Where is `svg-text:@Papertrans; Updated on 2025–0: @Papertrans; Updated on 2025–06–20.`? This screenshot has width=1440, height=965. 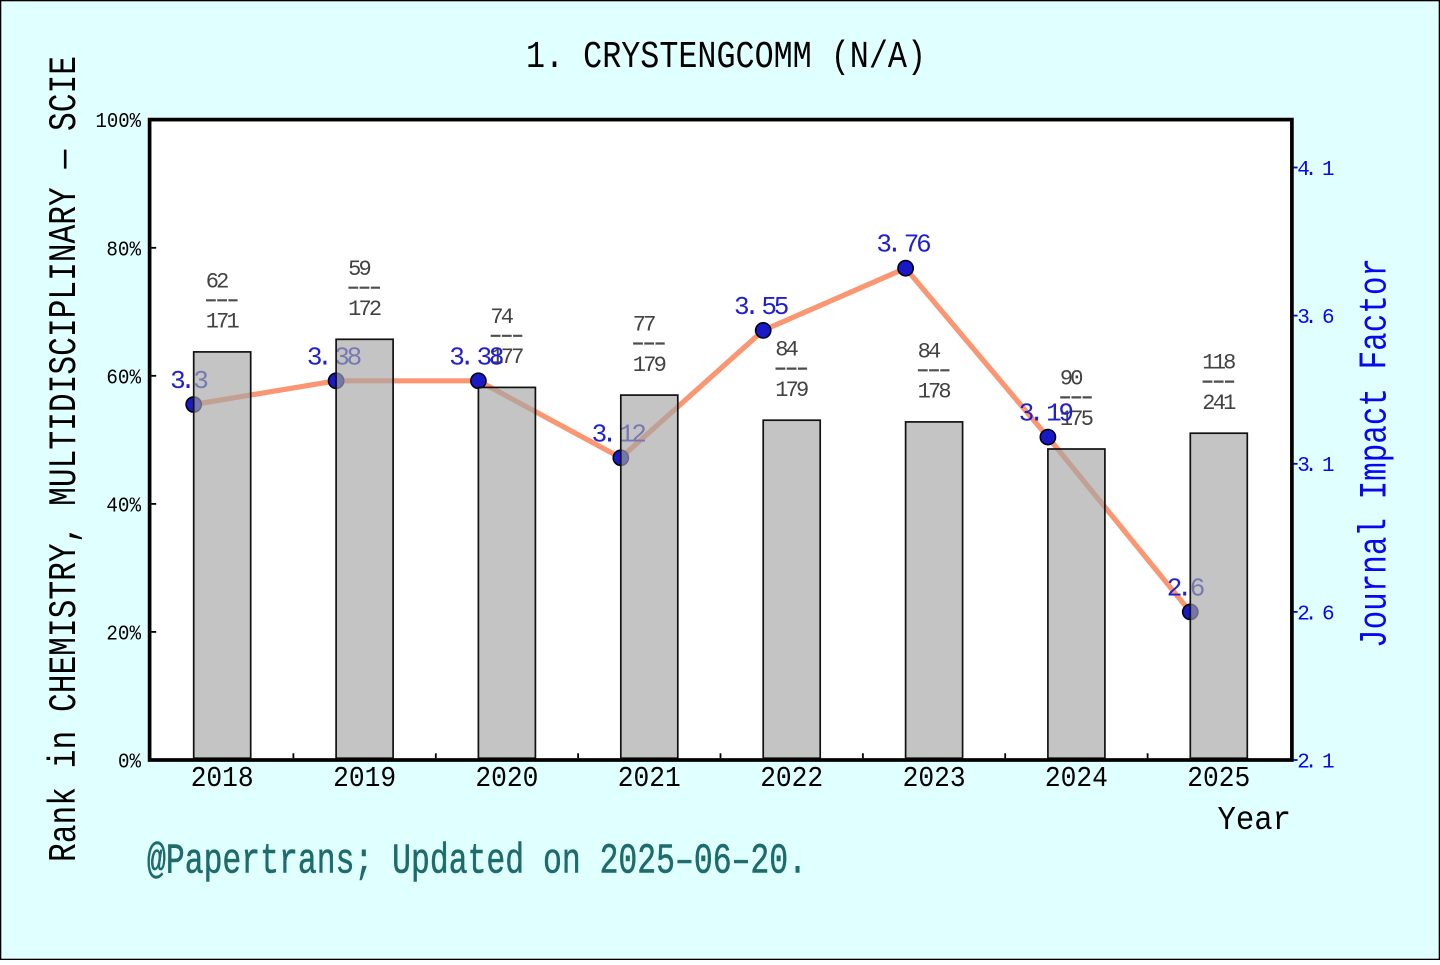
svg-text:@Papertrans; Updated on 2025–0: @Papertrans; Updated on 2025–06–20. is located at coordinates (477, 861).